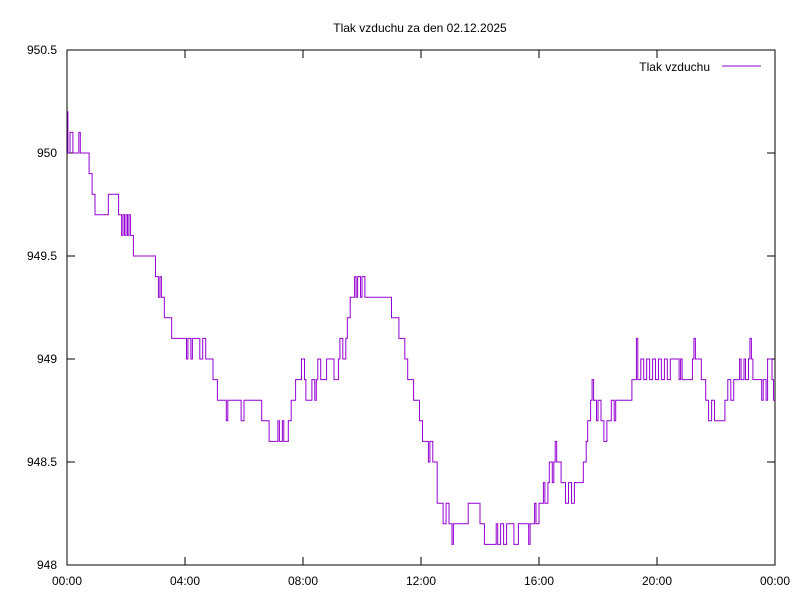 This screenshot has height=600, width=800. What do you see at coordinates (42, 462) in the screenshot?
I see `y-tick-label: 948.5` at bounding box center [42, 462].